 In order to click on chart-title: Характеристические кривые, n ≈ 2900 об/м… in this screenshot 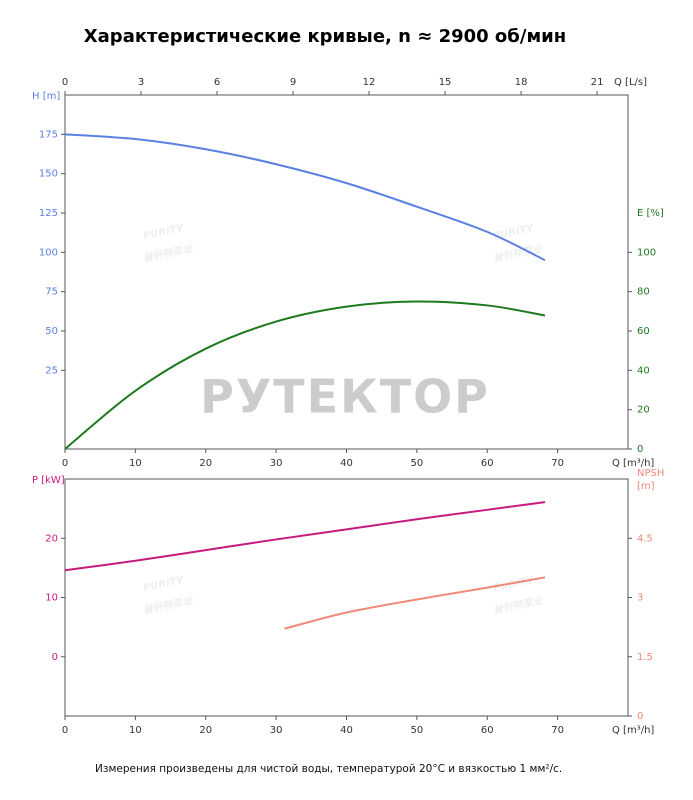, I will do `click(325, 36)`.